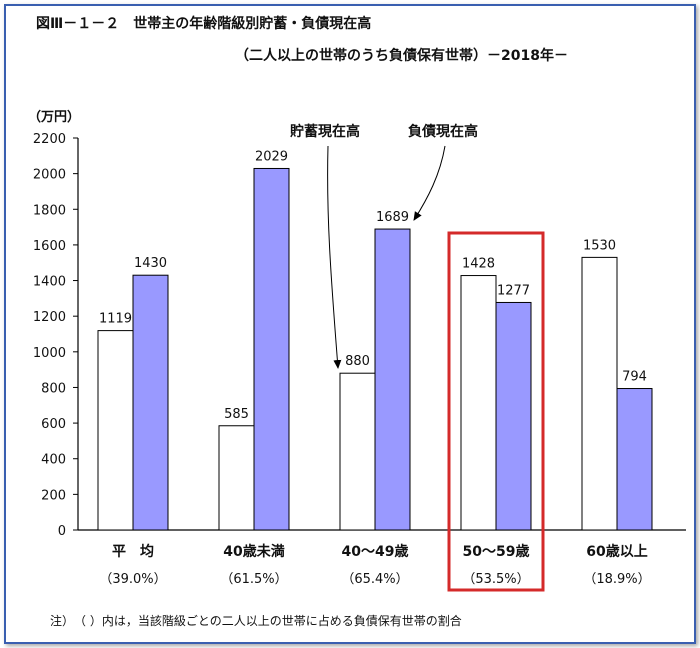  Describe the element at coordinates (62, 531) in the screenshot. I see `y-tick-label: 0` at that location.